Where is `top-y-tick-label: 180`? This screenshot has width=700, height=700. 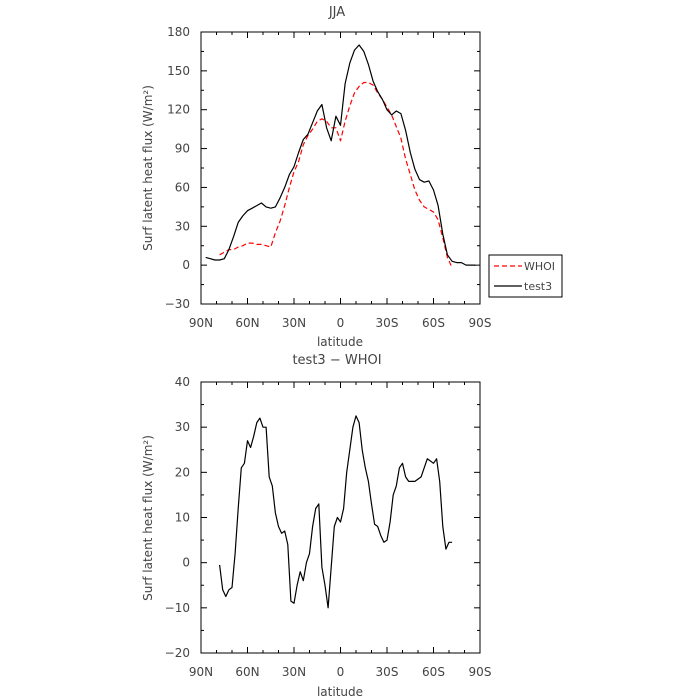
top-y-tick-label: 180 is located at coordinates (178, 32).